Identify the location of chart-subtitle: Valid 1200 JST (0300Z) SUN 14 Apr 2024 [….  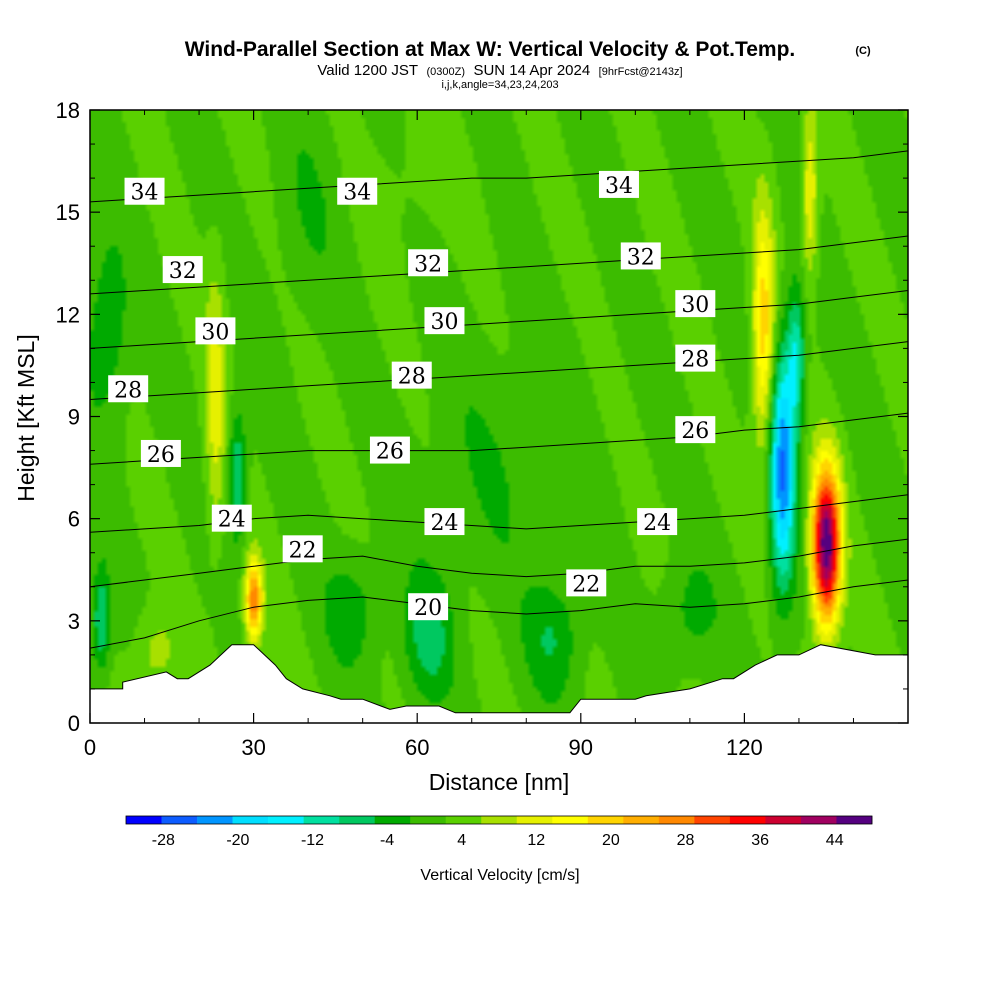
(499, 70).